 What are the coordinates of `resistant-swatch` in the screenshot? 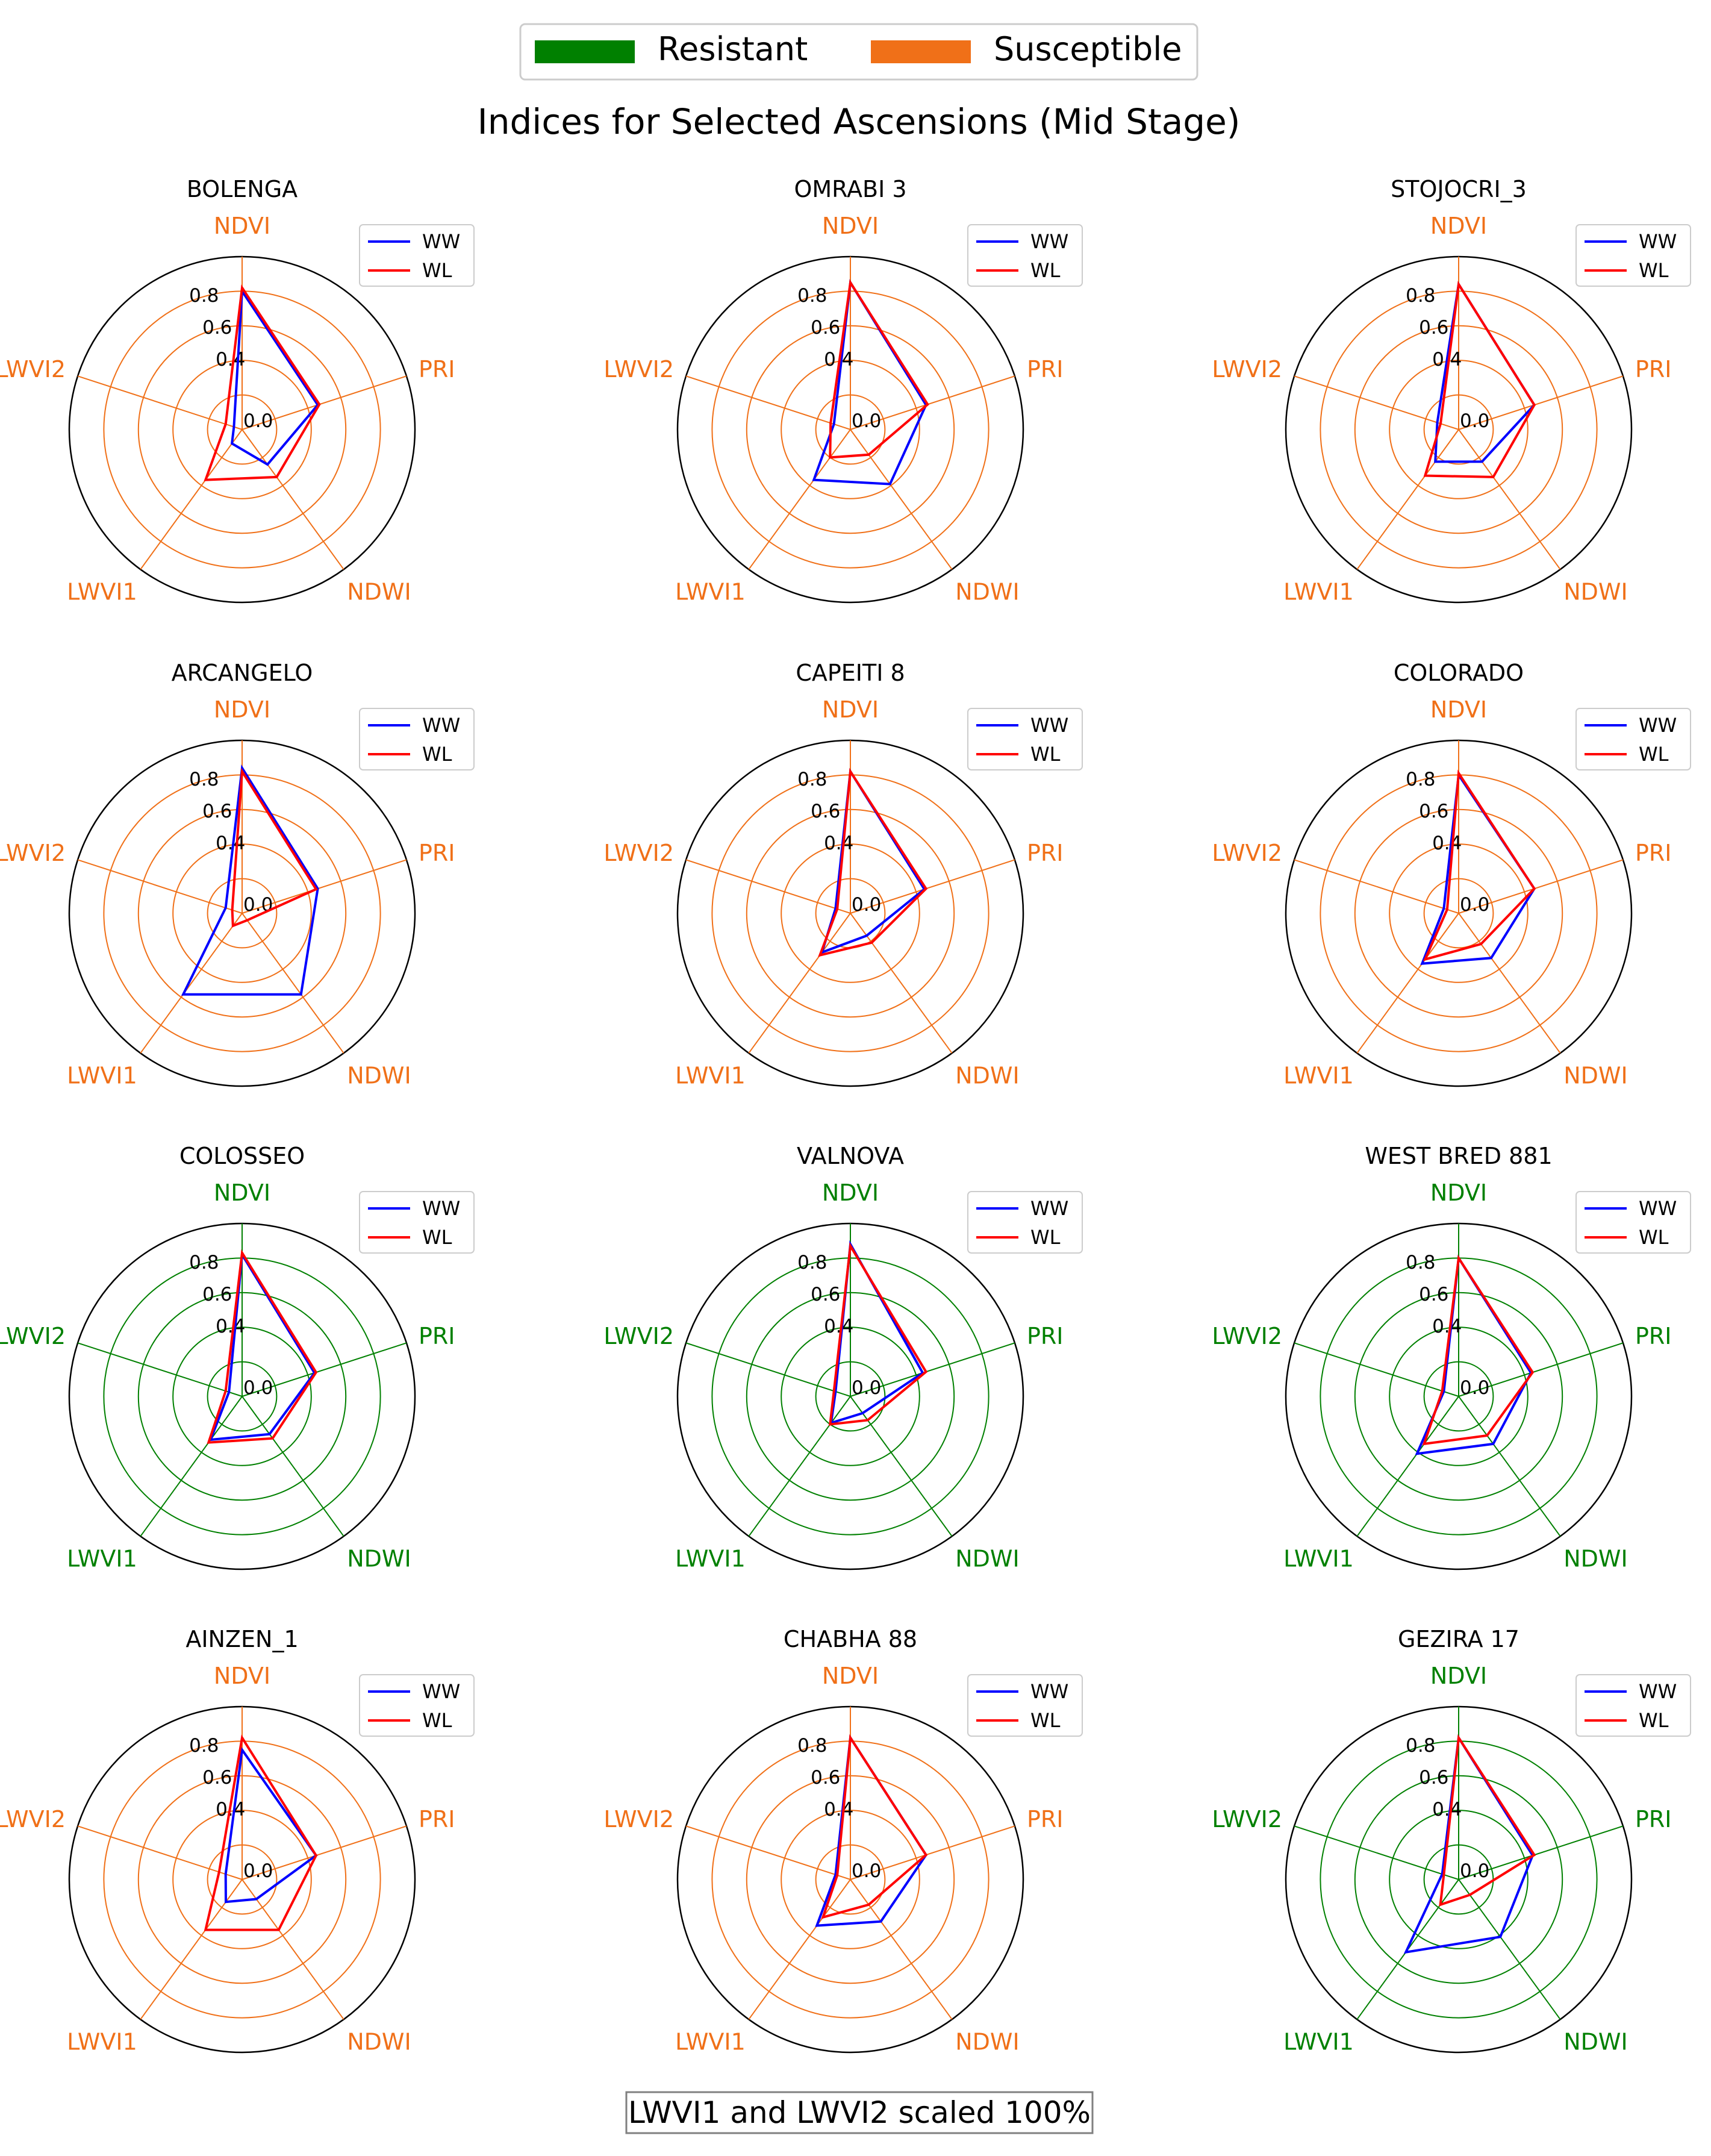 It's located at (585, 51).